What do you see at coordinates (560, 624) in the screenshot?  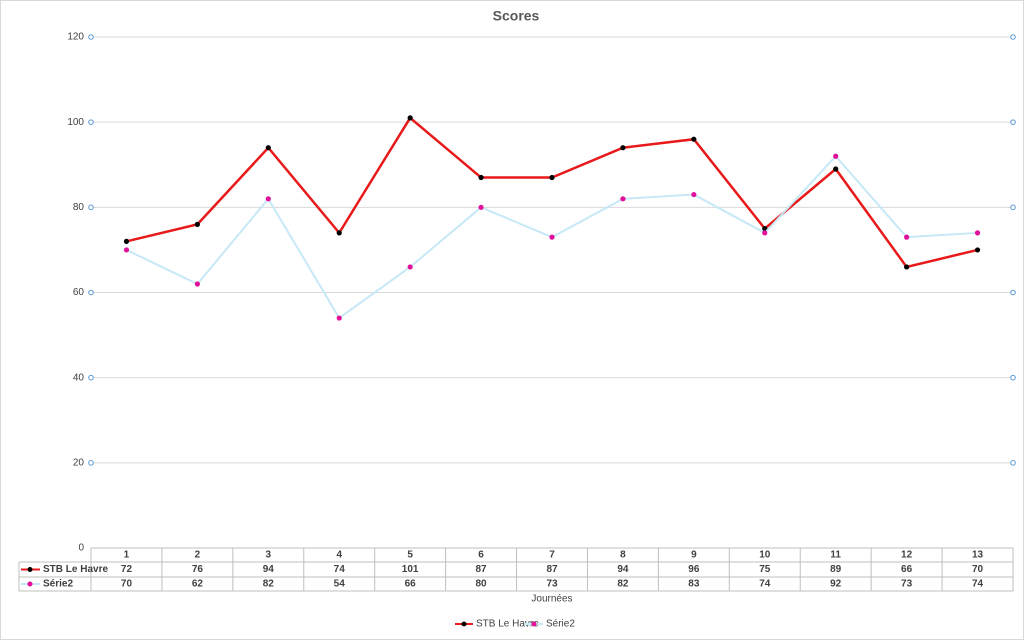 I see `legend-label: Série2` at bounding box center [560, 624].